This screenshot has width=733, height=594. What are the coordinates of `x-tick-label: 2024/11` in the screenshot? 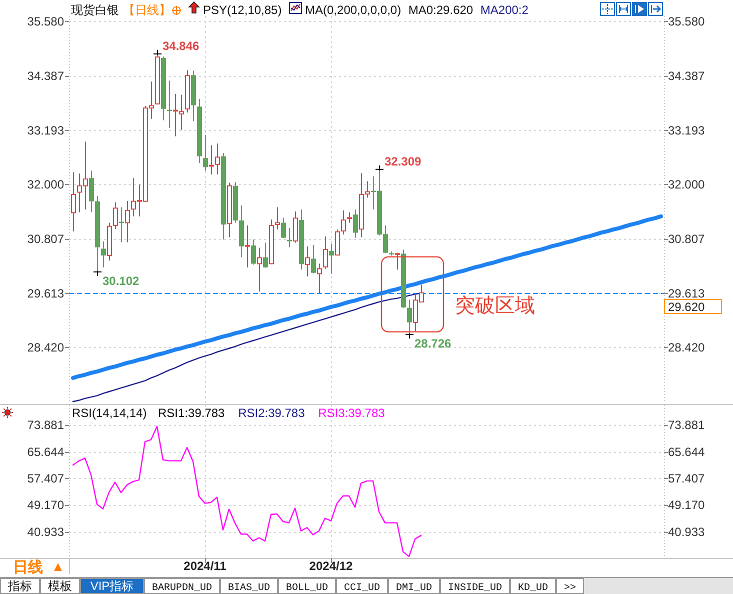 It's located at (205, 566).